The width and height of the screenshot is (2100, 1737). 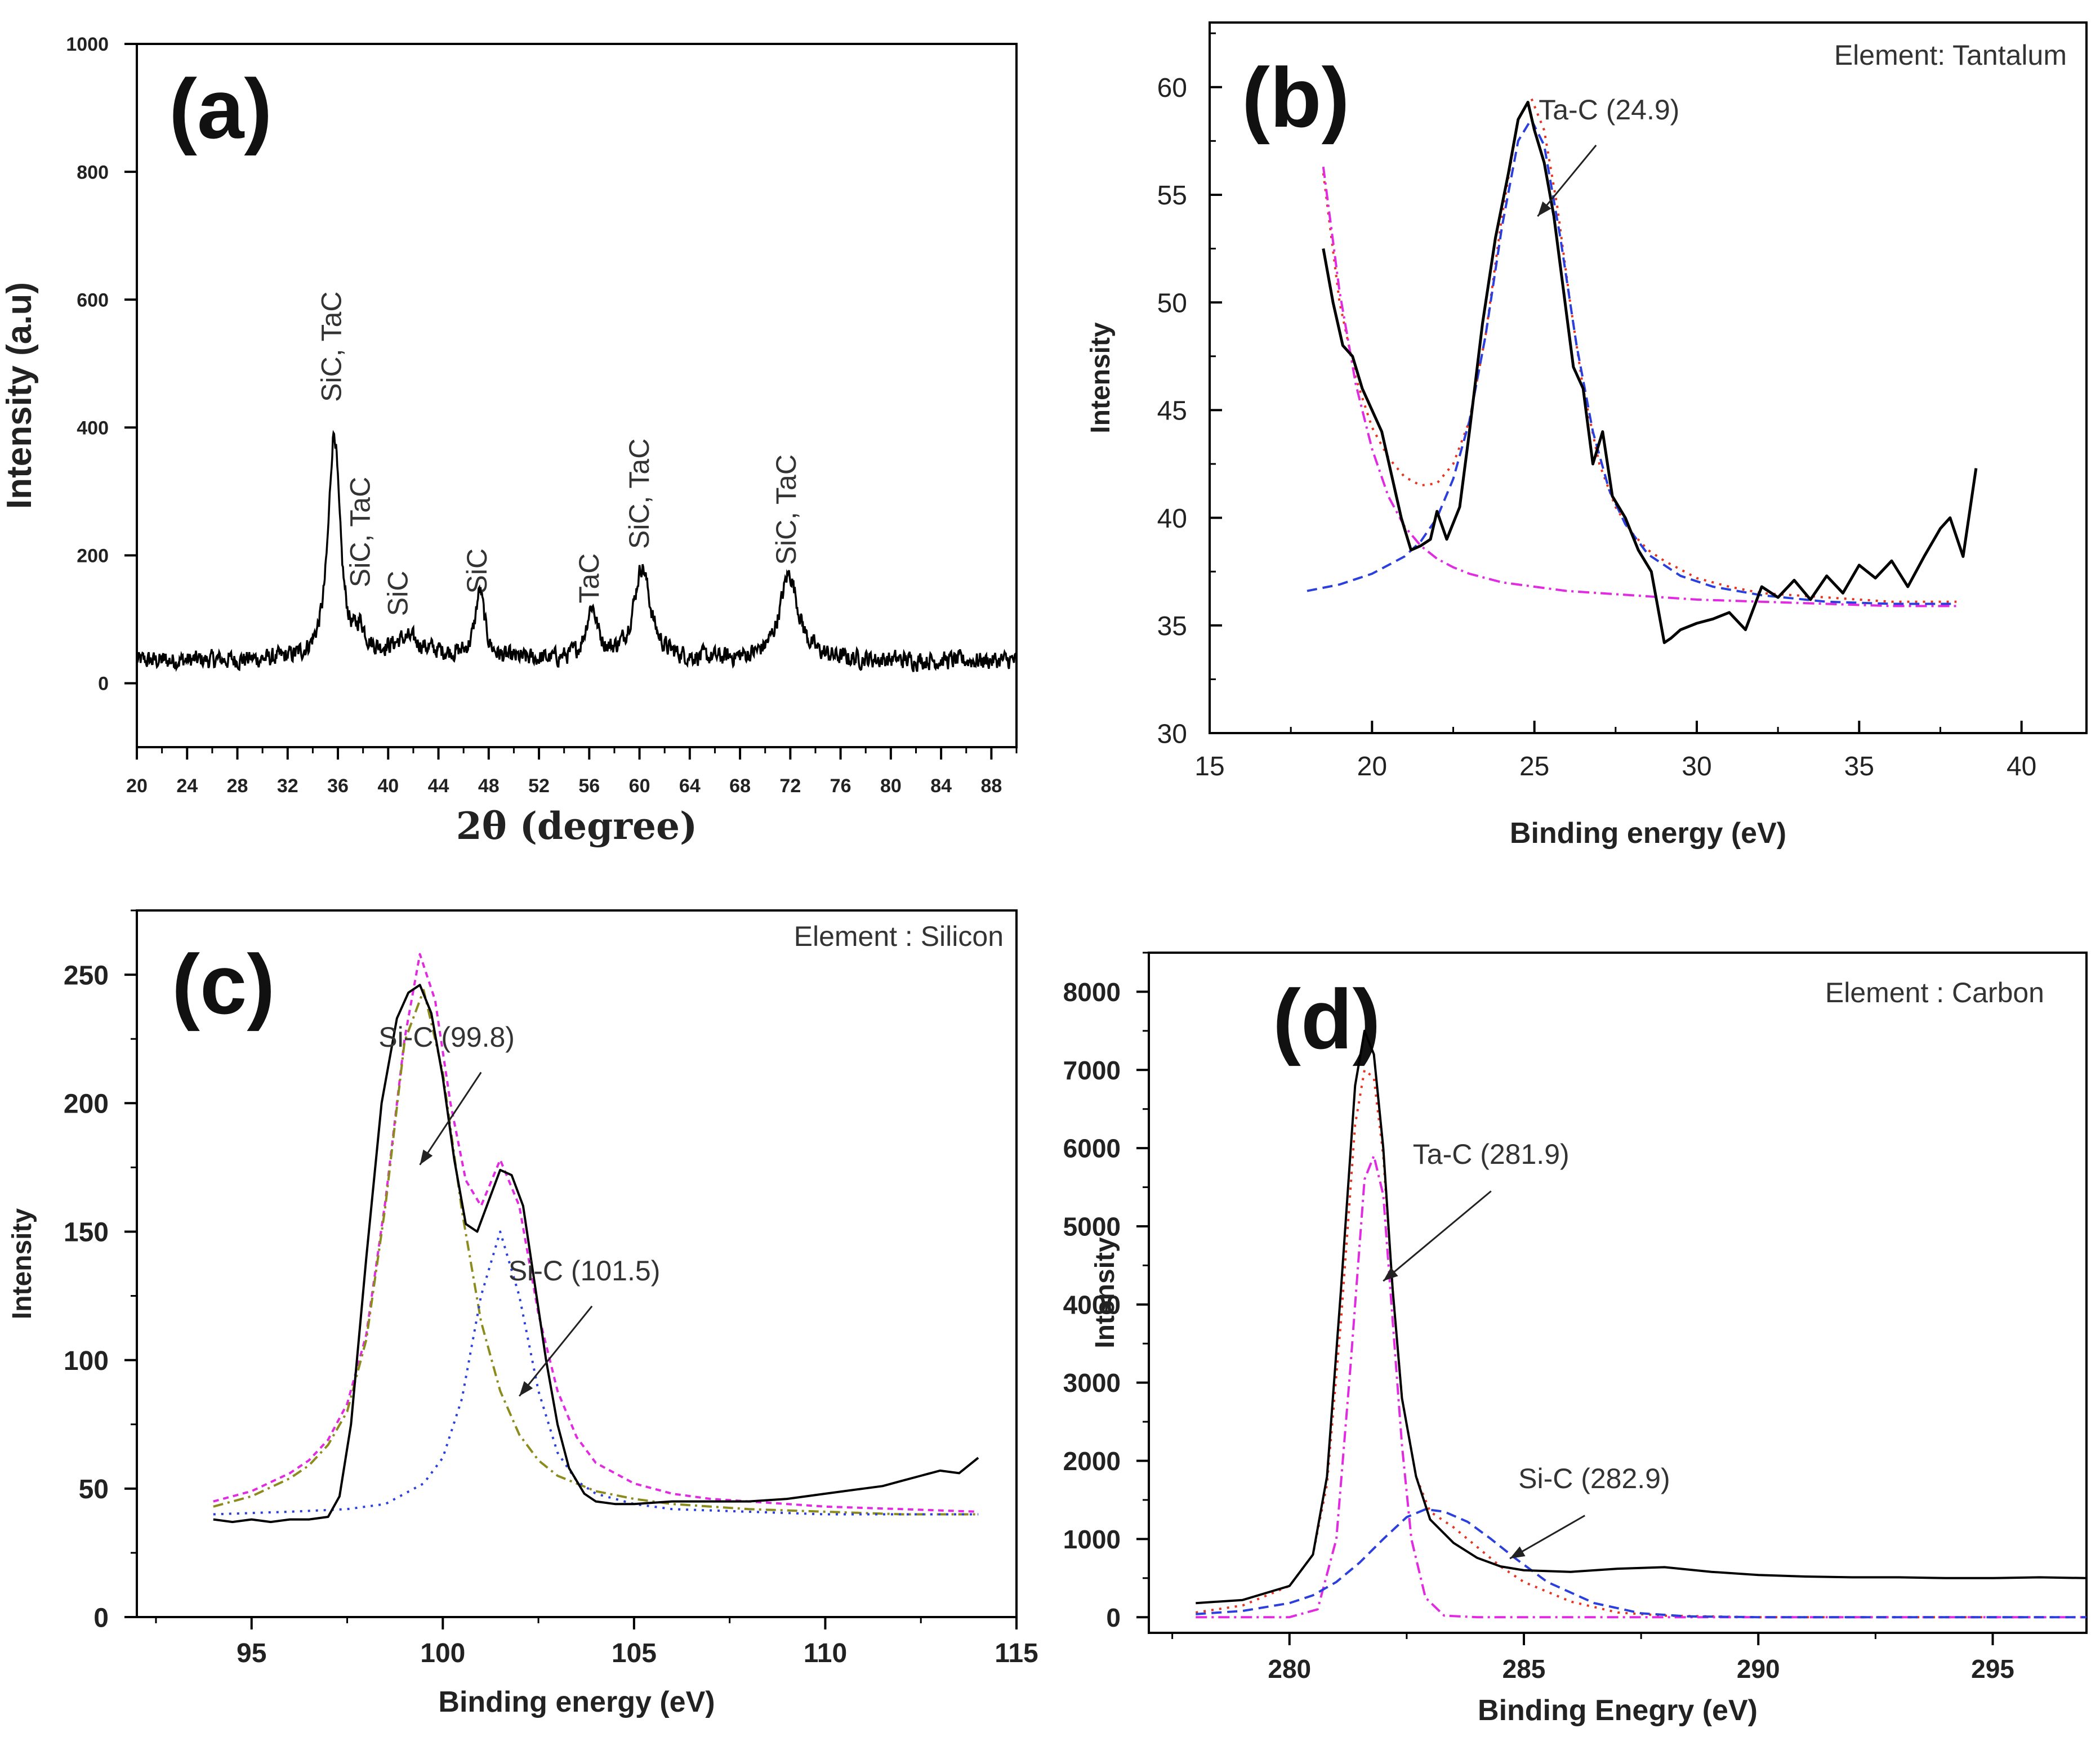 I want to click on peak-annotation: Ta-C (24.9), so click(x=1609, y=110).